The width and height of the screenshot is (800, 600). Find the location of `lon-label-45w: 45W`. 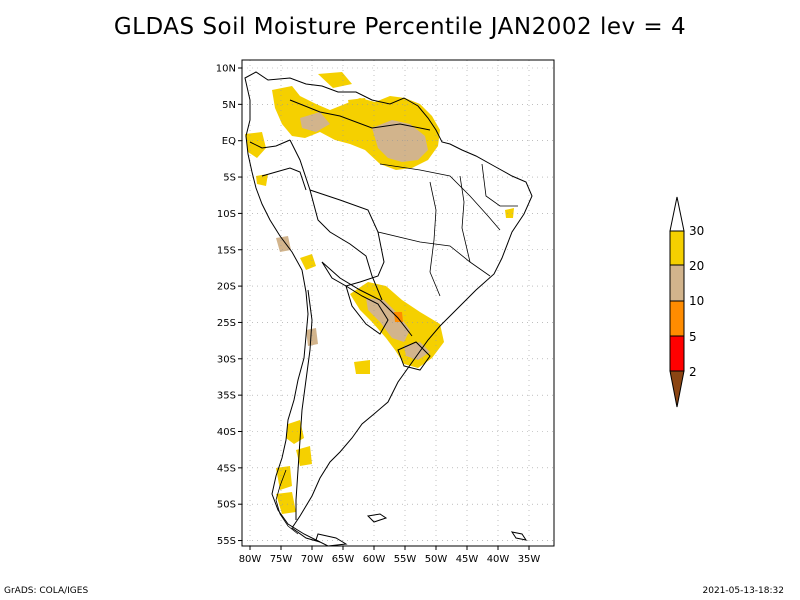

lon-label-45w: 45W is located at coordinates (467, 559).